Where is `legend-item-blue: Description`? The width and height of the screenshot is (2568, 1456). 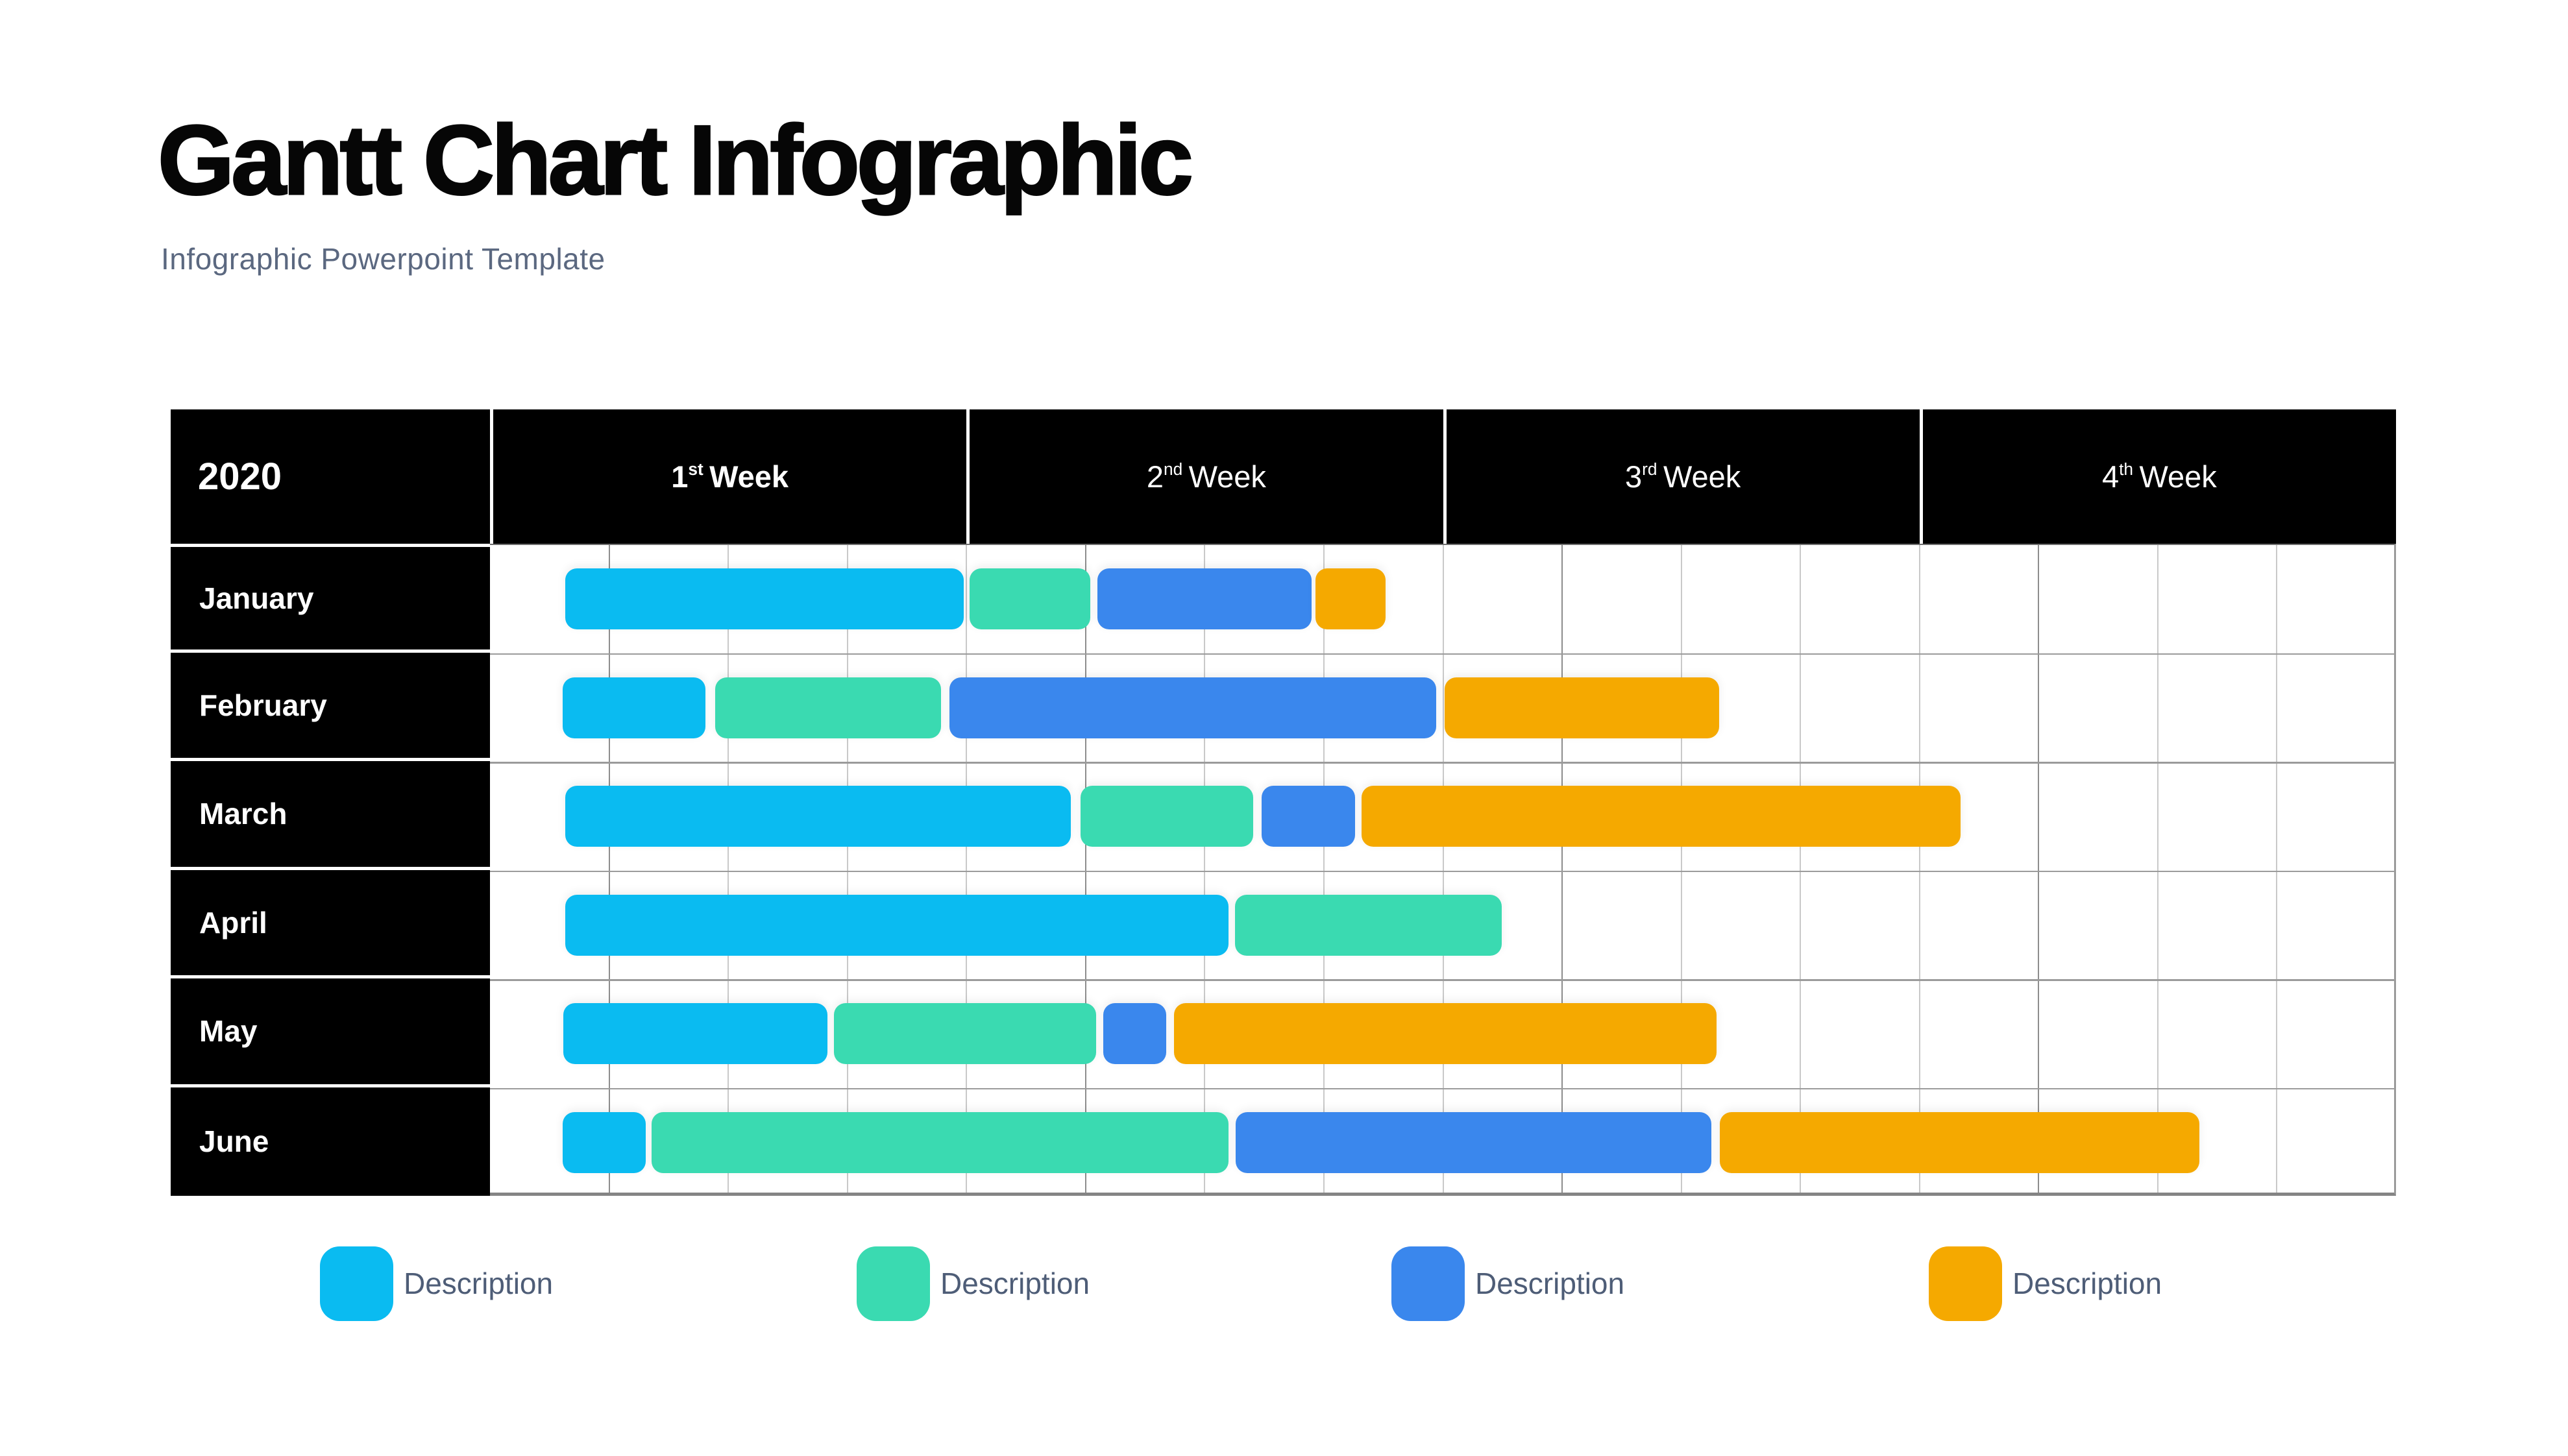 legend-item-blue: Description is located at coordinates (1507, 1283).